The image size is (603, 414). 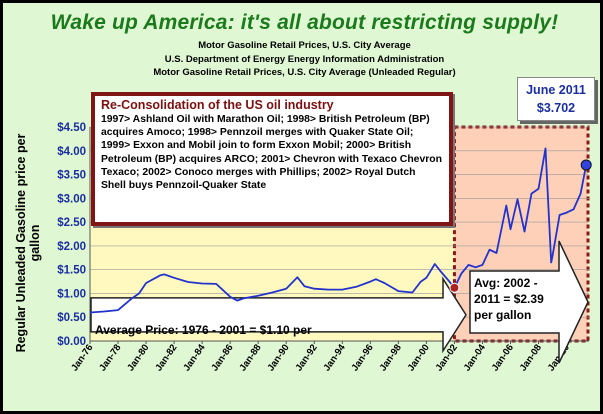 What do you see at coordinates (250, 357) in the screenshot?
I see `x-tick-label: Jan-88` at bounding box center [250, 357].